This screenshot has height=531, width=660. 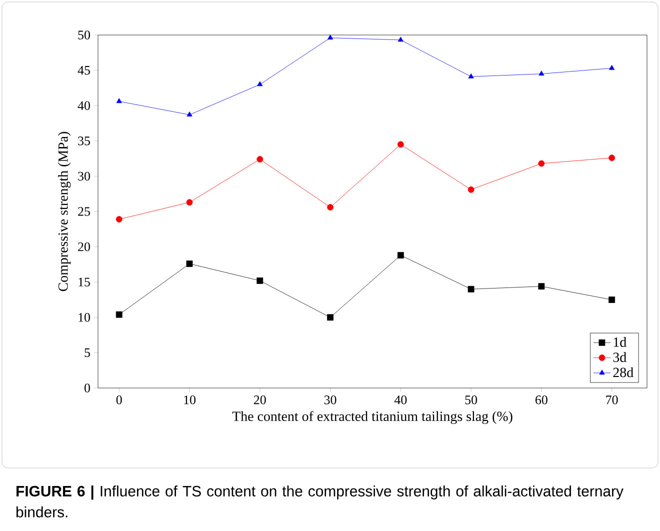 What do you see at coordinates (190, 400) in the screenshot?
I see `x-tick-label: 10` at bounding box center [190, 400].